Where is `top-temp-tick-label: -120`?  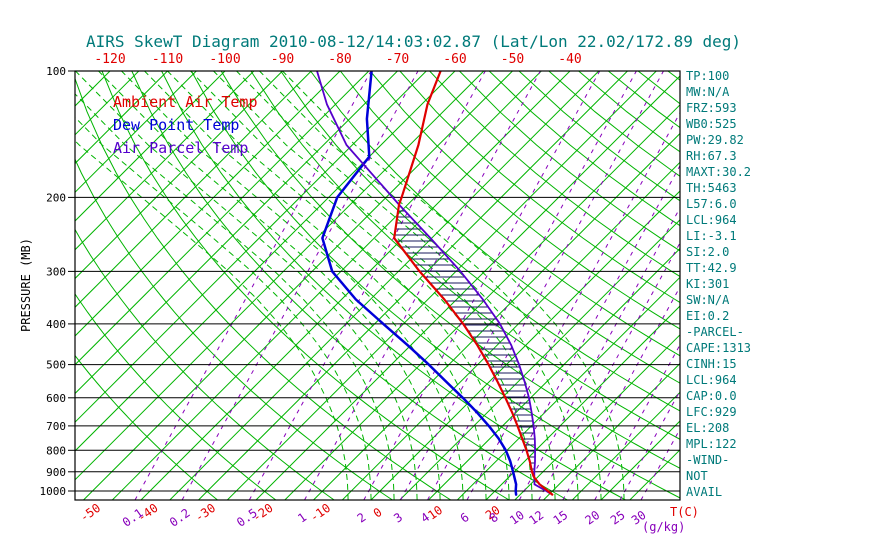
top-temp-tick-label: -120 is located at coordinates (109, 59).